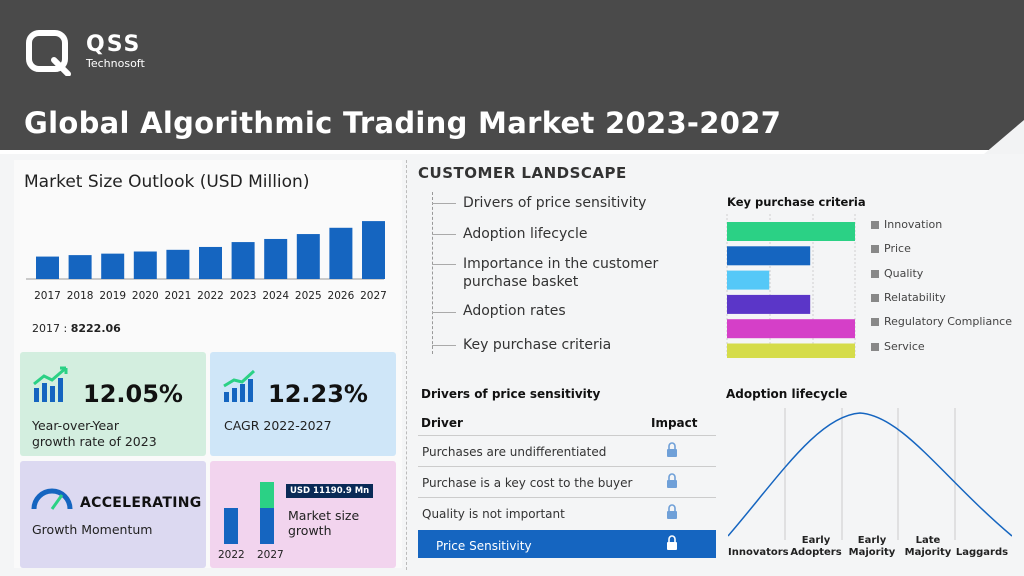 Image resolution: width=1024 pixels, height=576 pixels. Describe the element at coordinates (80, 296) in the screenshot. I see `x-tick-label: 2018` at that location.